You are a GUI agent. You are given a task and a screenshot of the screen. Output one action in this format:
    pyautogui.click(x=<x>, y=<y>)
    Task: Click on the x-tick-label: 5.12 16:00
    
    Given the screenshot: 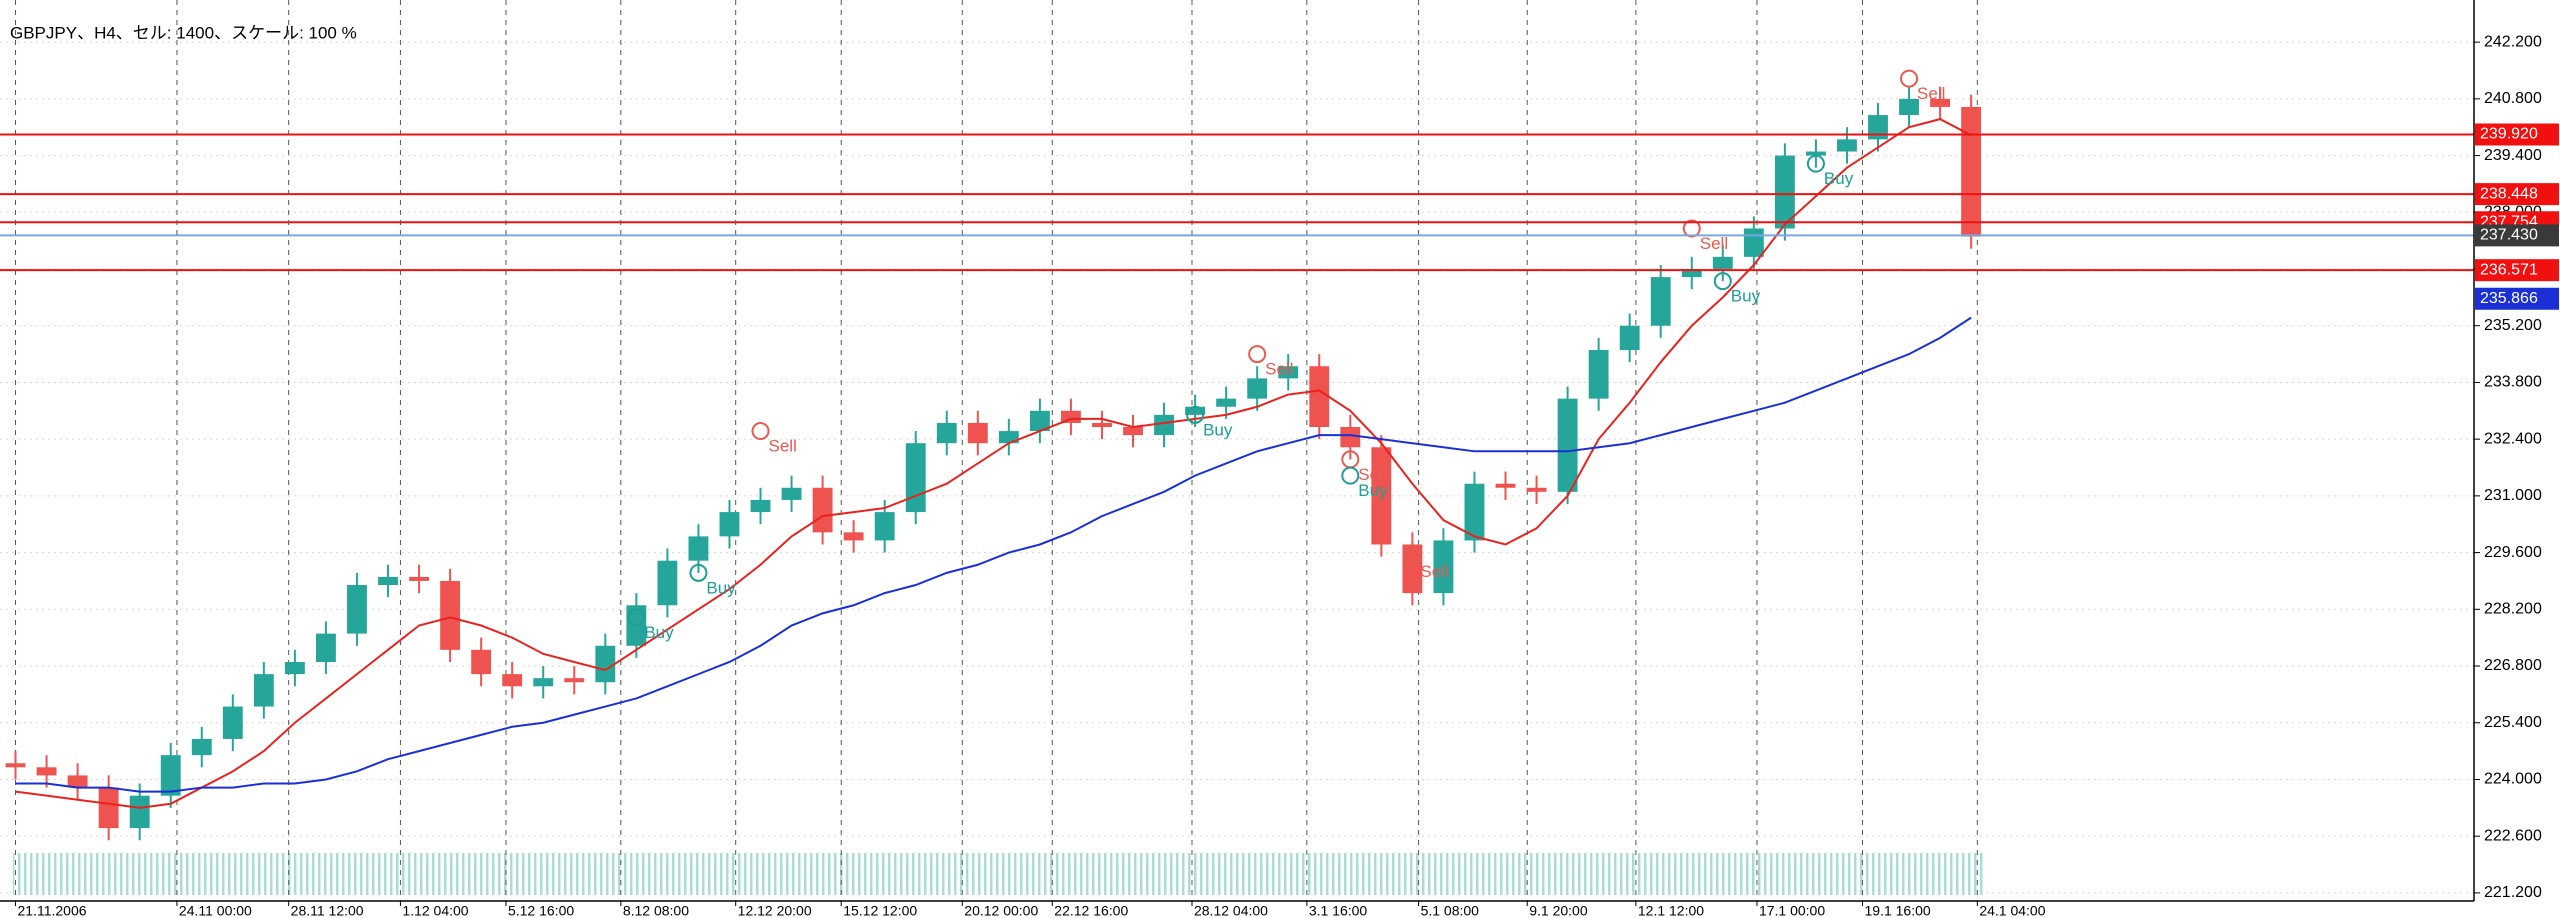 What is the action you would take?
    pyautogui.click(x=541, y=910)
    